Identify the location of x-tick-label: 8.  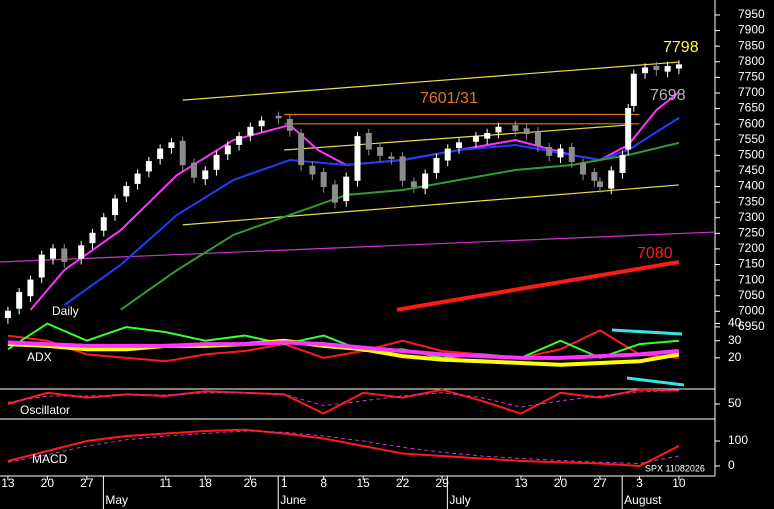
(323, 483).